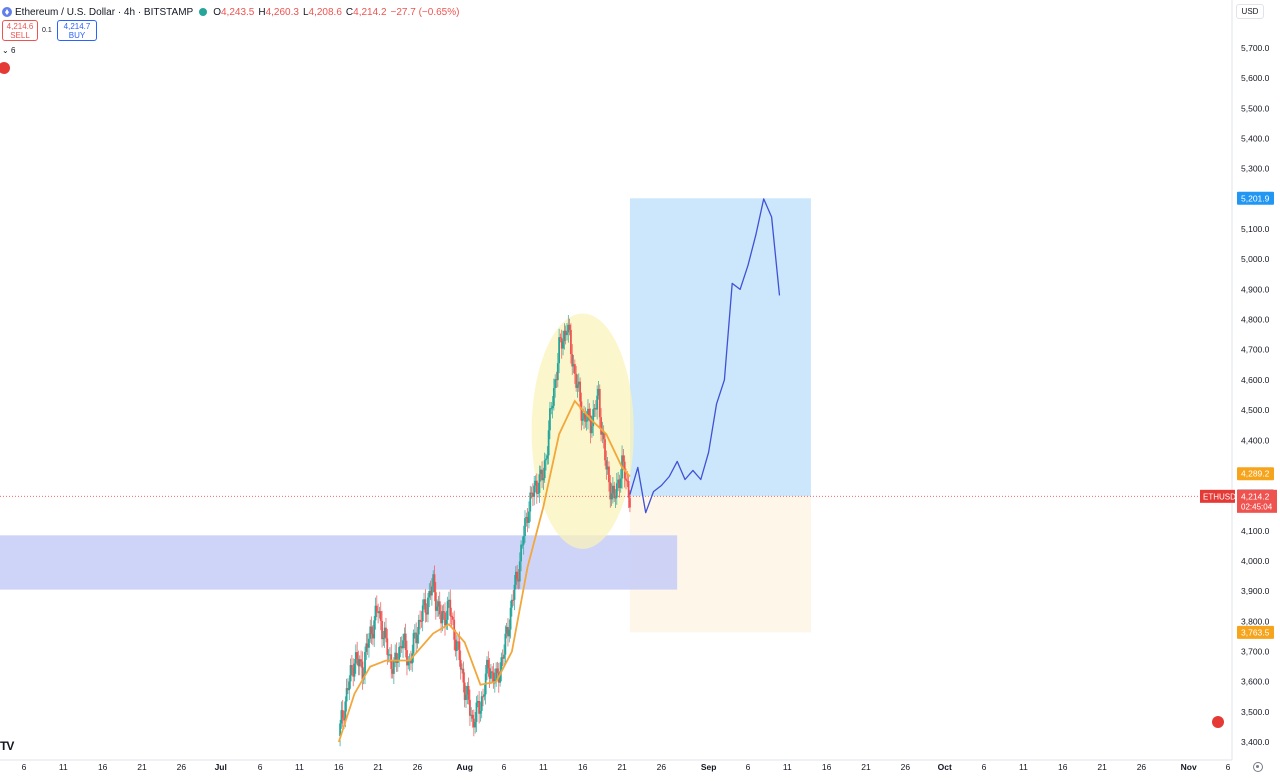  What do you see at coordinates (1255, 682) in the screenshot?
I see `price-tick-label: 3,600.0` at bounding box center [1255, 682].